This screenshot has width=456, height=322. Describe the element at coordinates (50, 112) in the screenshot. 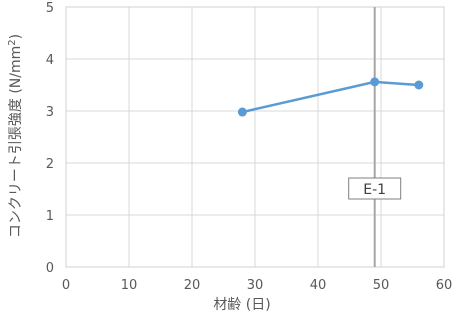

I see `y-tick-label: 3` at that location.